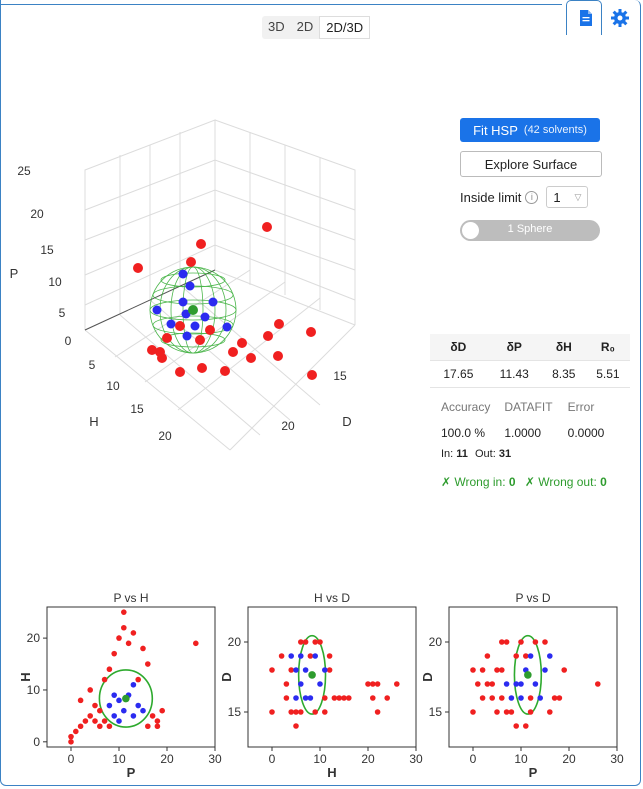 This screenshot has height=789, width=643. Describe the element at coordinates (93, 421) in the screenshot. I see `axis-label-h: H` at that location.